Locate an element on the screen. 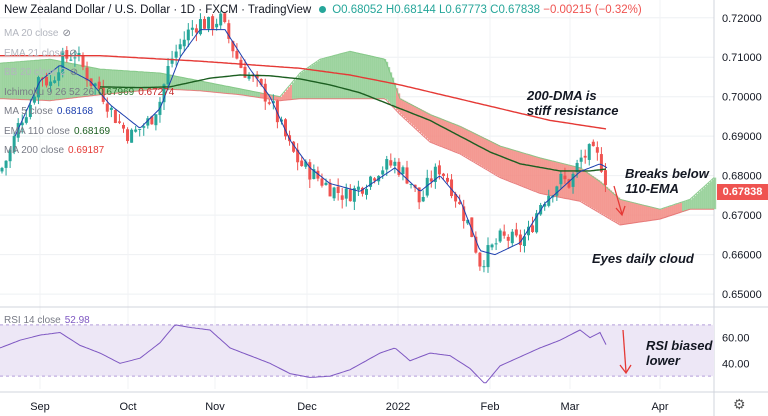 This screenshot has height=416, width=768. annotation-breaks-line1: Breaks below is located at coordinates (667, 173).